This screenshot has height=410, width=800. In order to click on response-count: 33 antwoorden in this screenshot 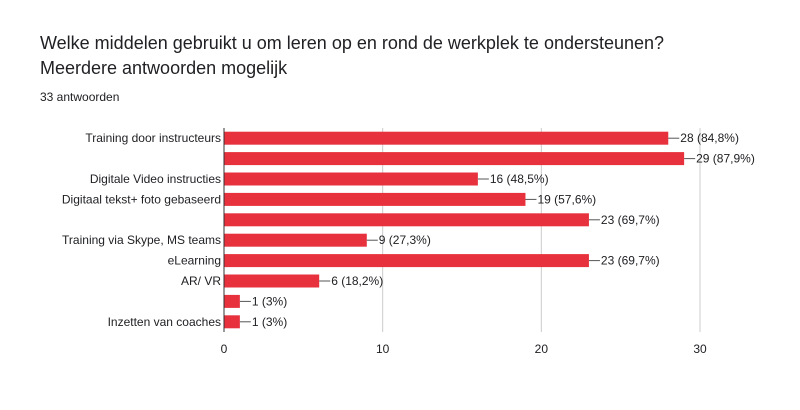, I will do `click(80, 97)`.